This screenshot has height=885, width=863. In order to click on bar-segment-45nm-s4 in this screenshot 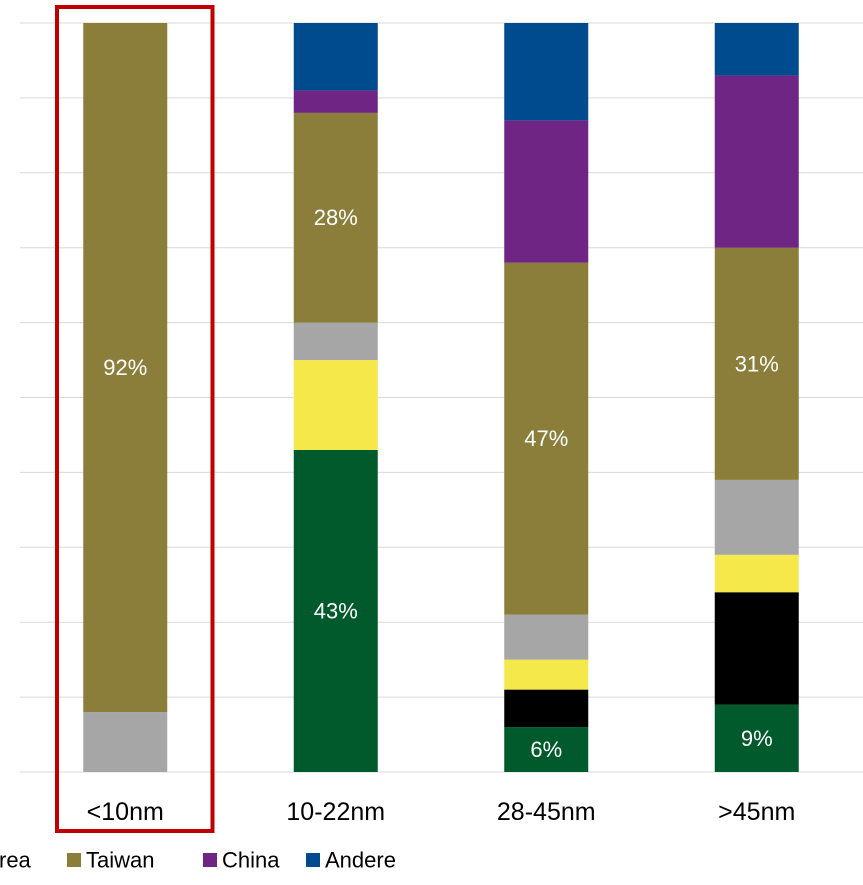, I will do `click(756, 517)`.